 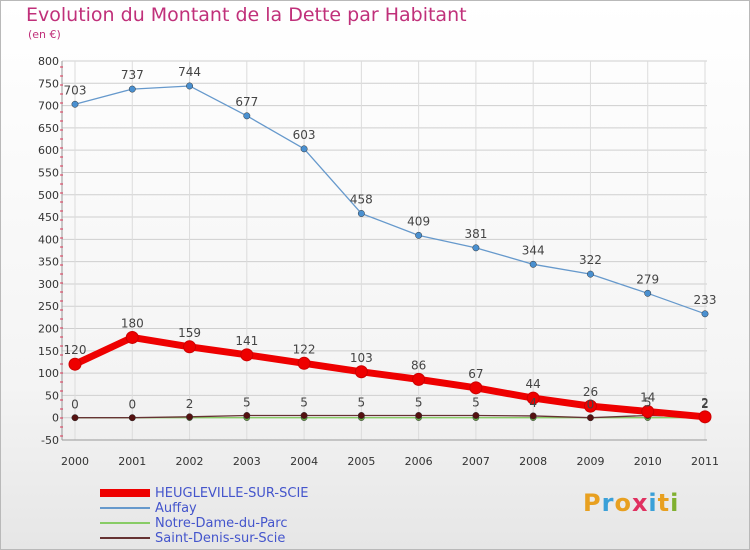 I want to click on x-tick-label: 2006, so click(x=419, y=461).